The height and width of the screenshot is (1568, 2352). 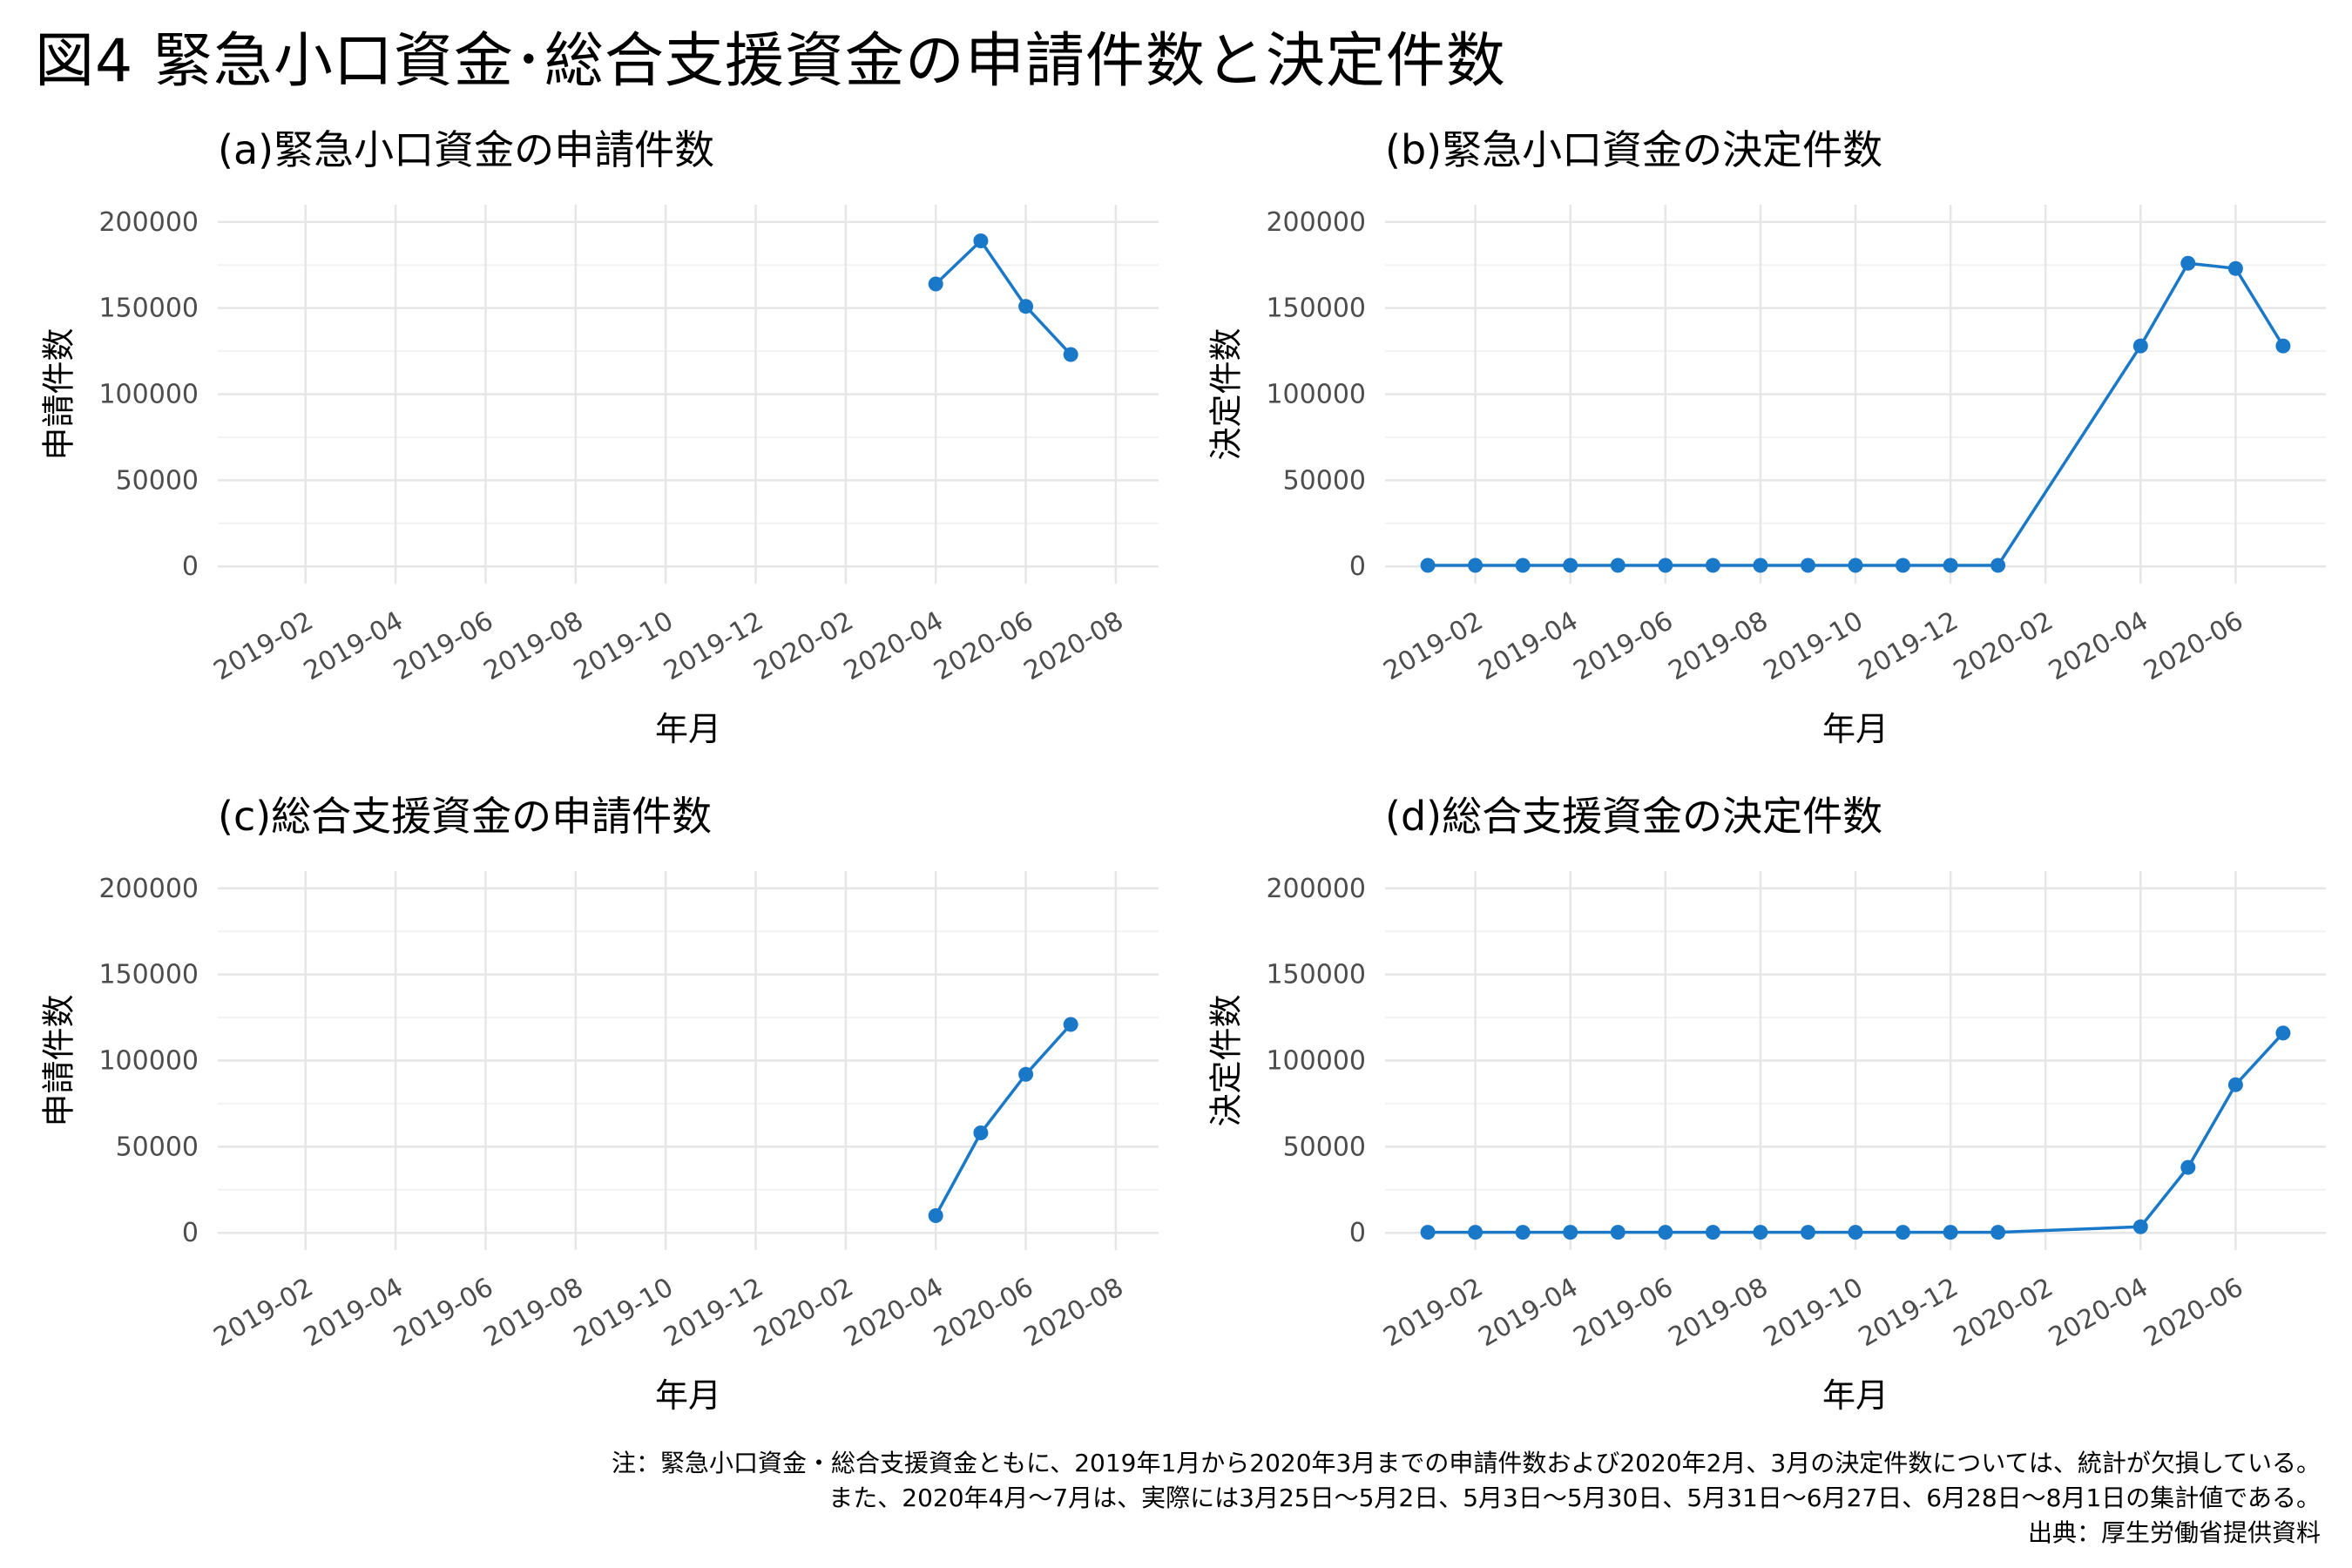 I want to click on major-grid, so click(x=688, y=1060).